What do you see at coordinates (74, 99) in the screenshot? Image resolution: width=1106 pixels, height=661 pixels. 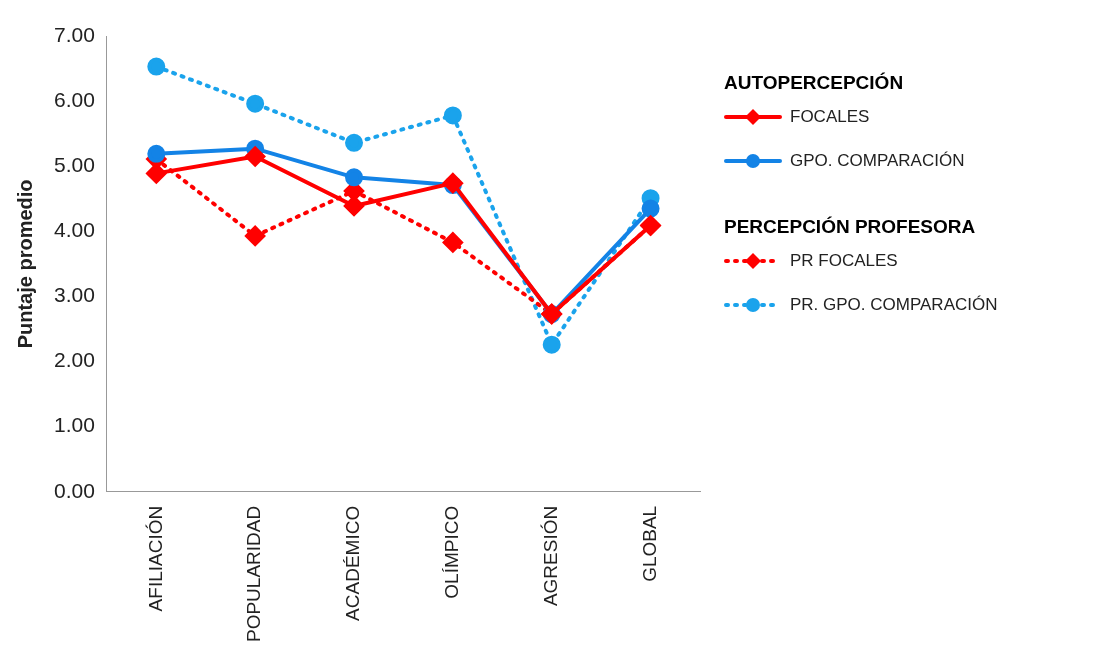 I see `y-tick-label: 6.00` at bounding box center [74, 99].